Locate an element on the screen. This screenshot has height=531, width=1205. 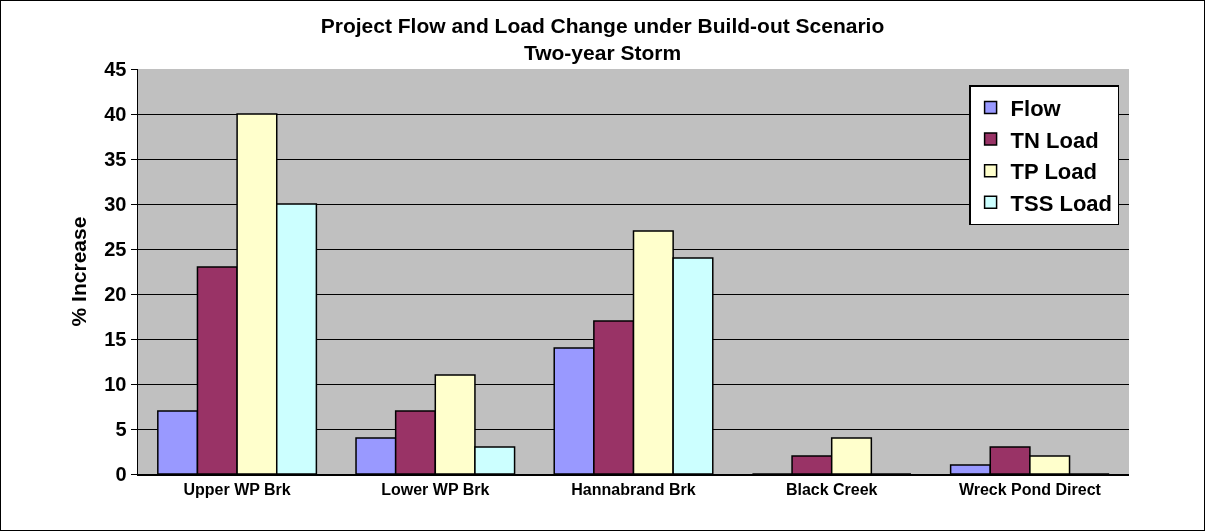
y-tick-label: 40 is located at coordinates (115, 114).